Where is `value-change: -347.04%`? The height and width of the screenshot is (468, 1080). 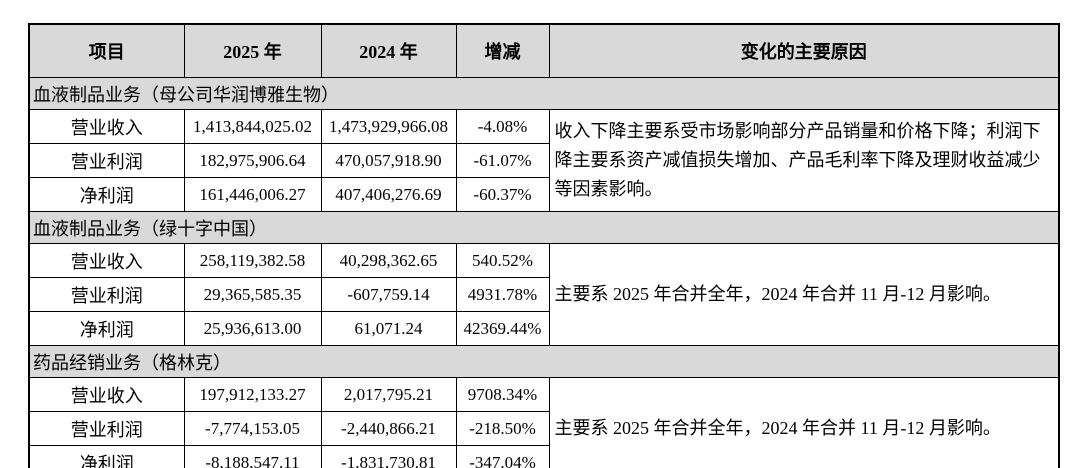
value-change: -347.04% is located at coordinates (502, 456).